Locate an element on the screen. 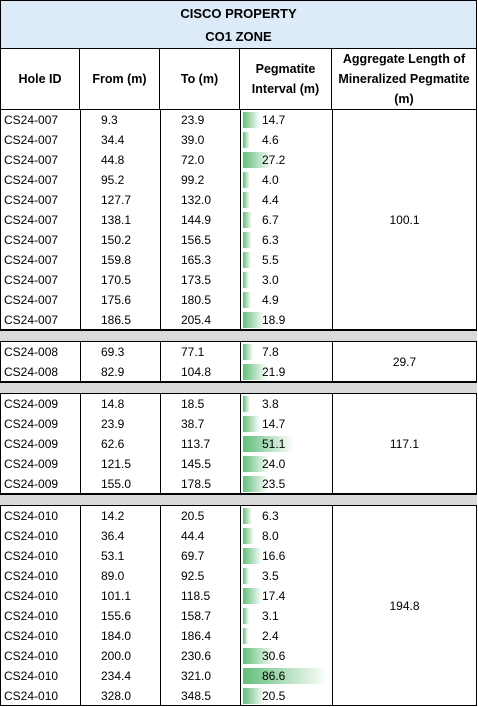 This screenshot has height=707, width=478. cell-value: 23.9 is located at coordinates (113, 424).